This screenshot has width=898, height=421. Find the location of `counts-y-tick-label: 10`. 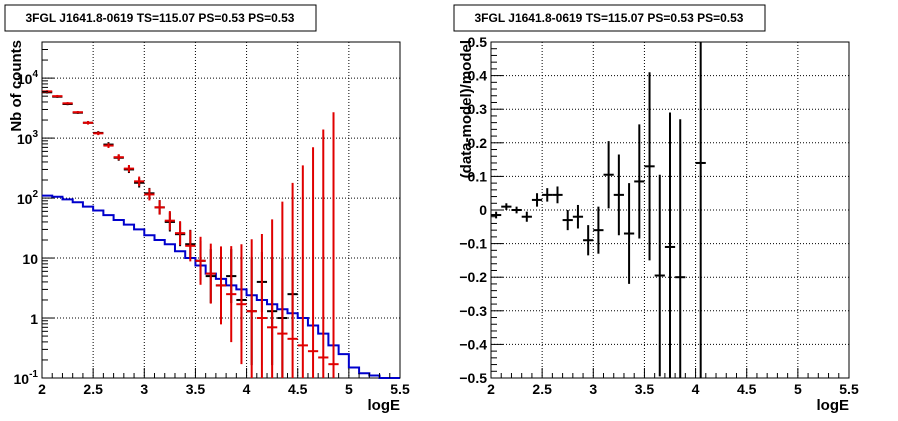

counts-y-tick-label: 10 is located at coordinates (30, 259).